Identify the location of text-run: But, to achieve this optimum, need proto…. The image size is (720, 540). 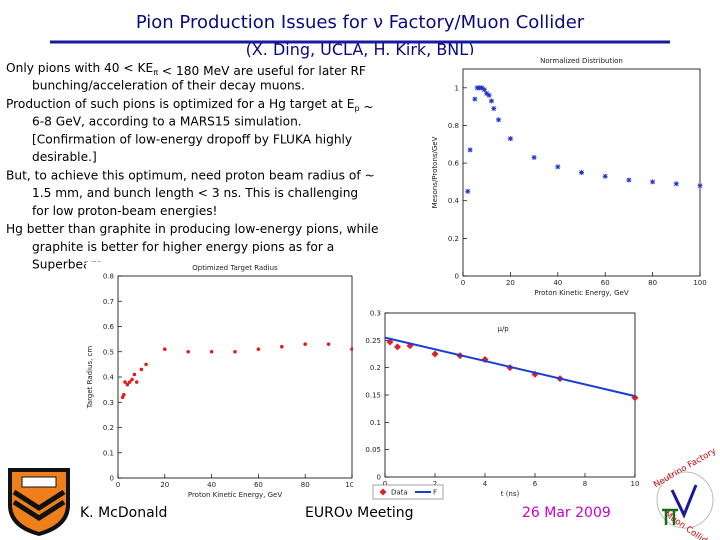
(190, 175).